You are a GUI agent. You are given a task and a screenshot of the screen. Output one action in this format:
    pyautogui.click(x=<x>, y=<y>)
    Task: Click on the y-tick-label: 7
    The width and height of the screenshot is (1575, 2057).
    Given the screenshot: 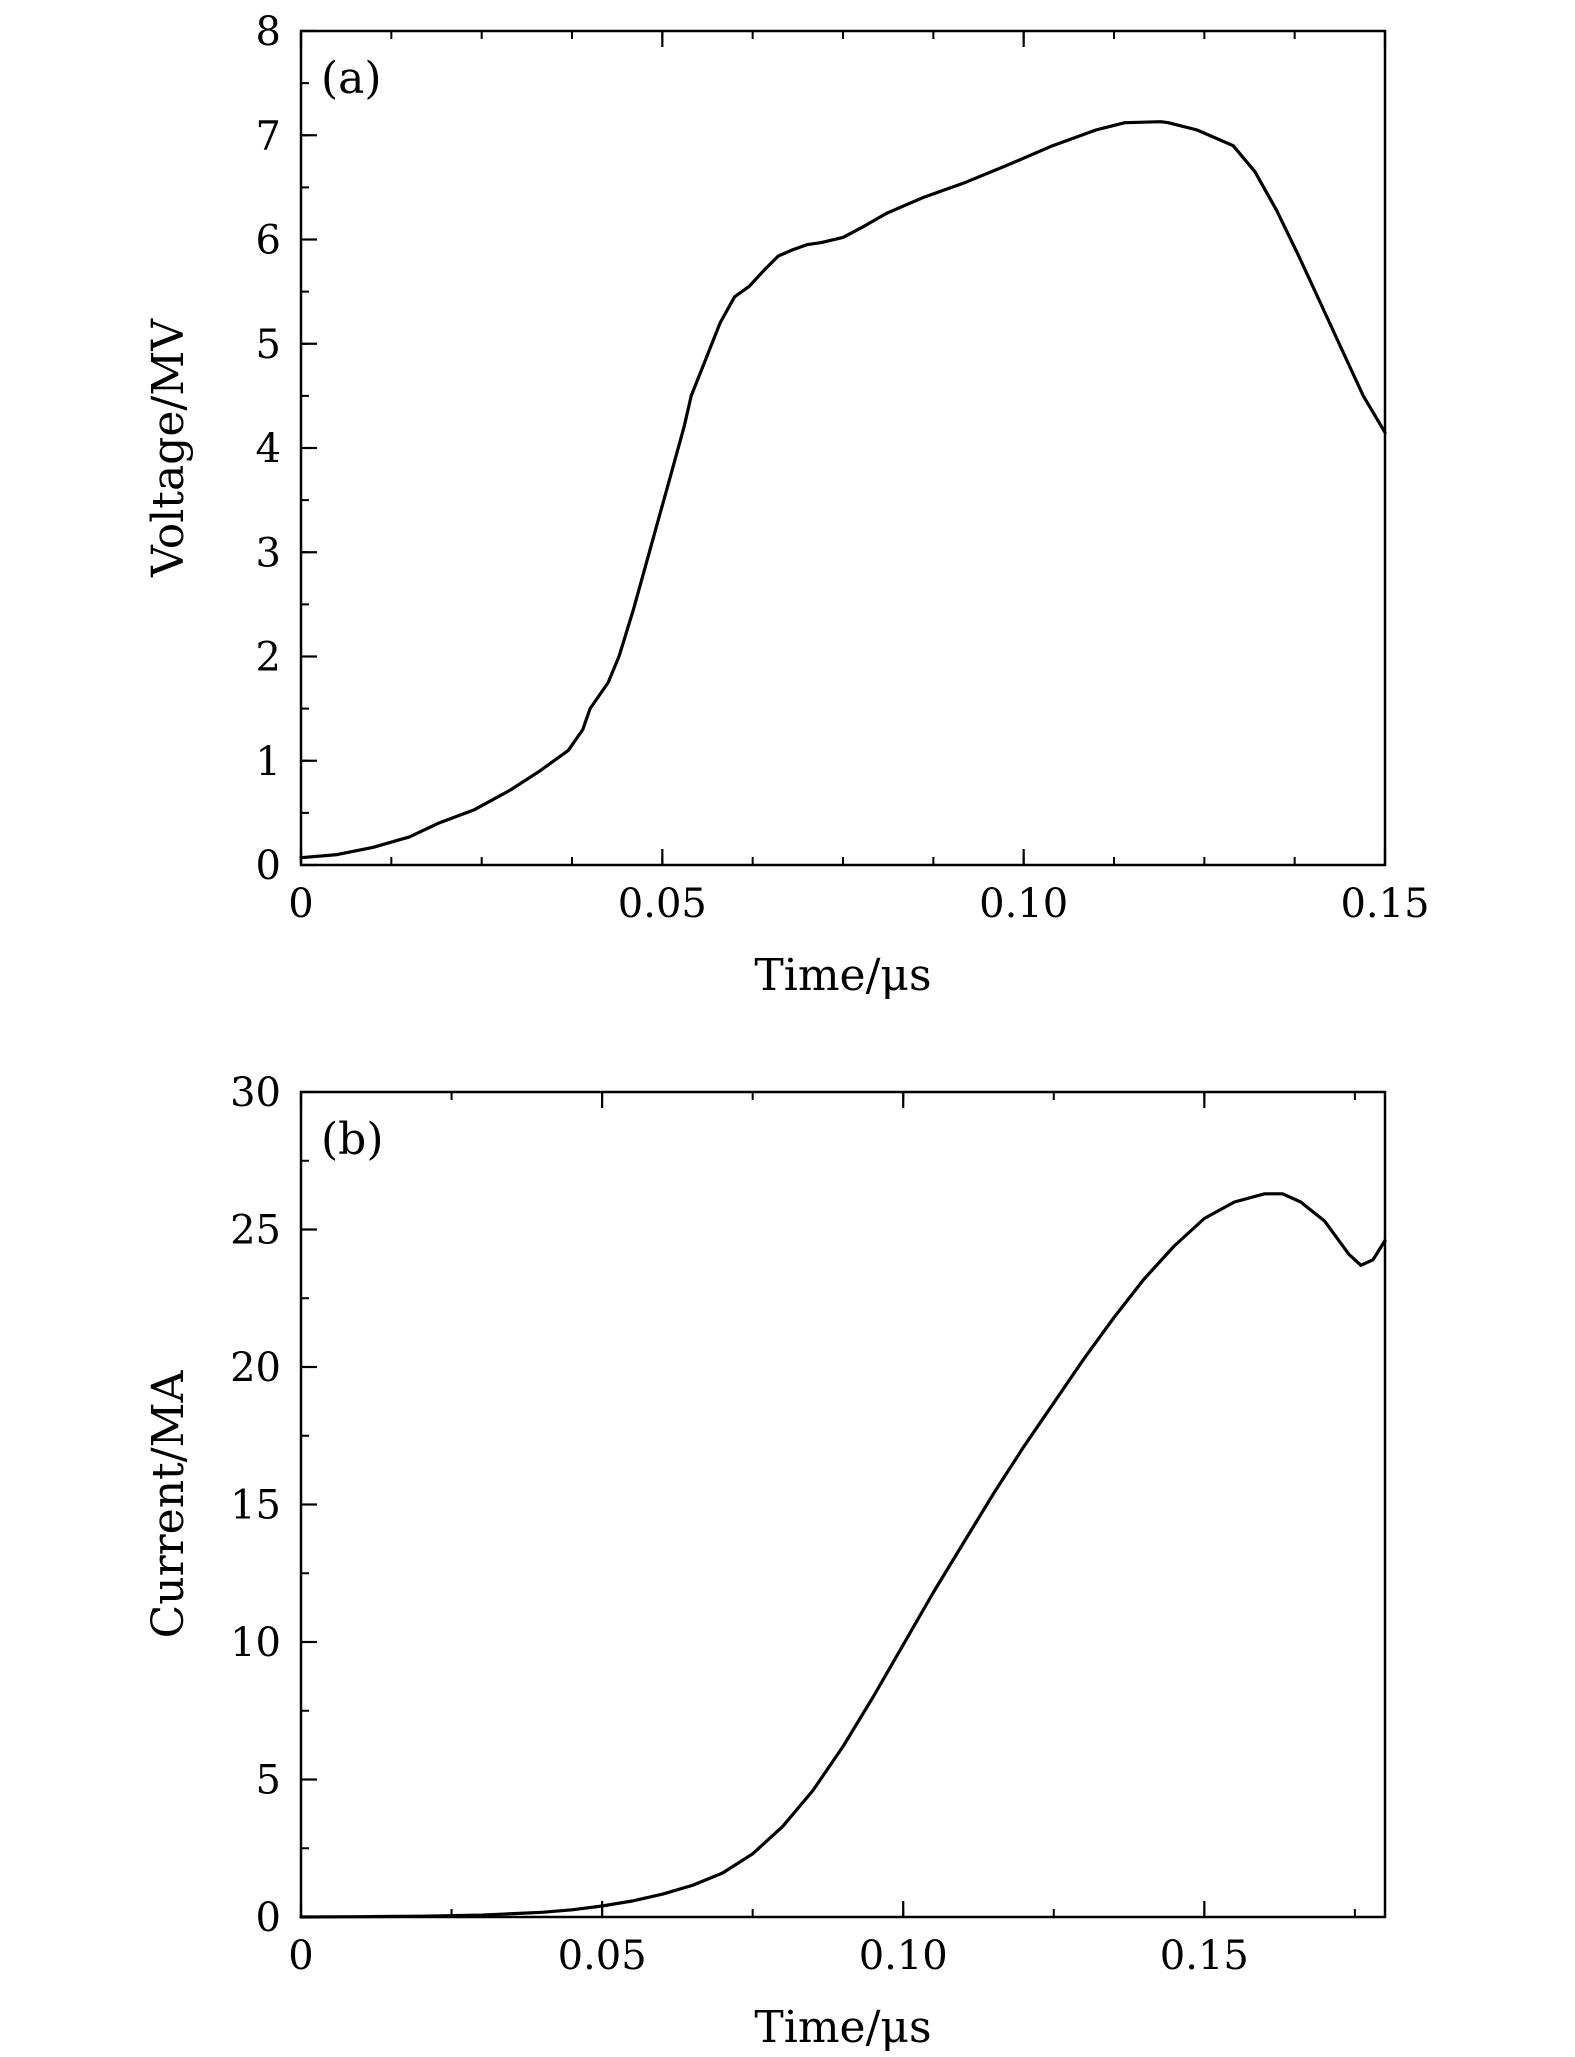 What is the action you would take?
    pyautogui.click(x=268, y=136)
    